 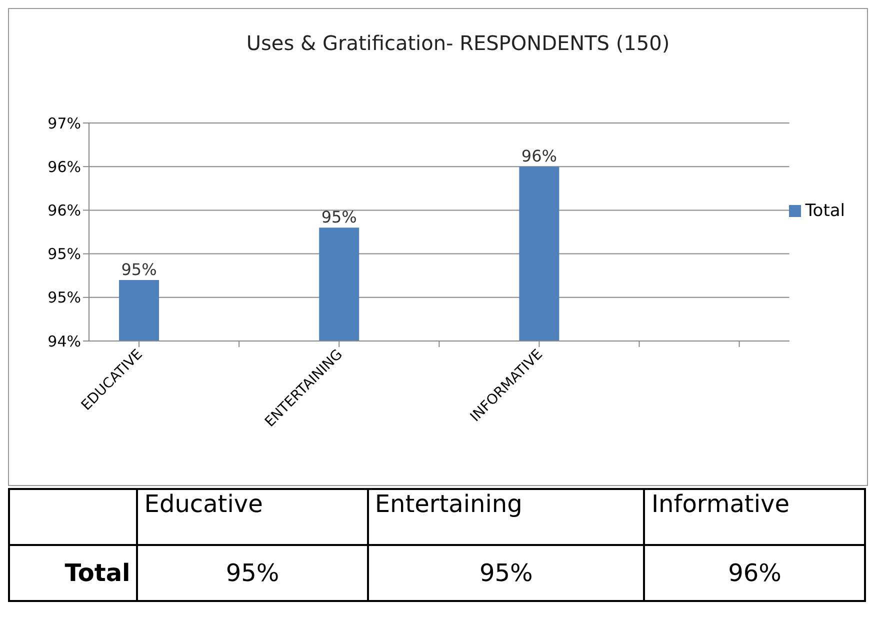 What do you see at coordinates (755, 573) in the screenshot?
I see `text: 96%` at bounding box center [755, 573].